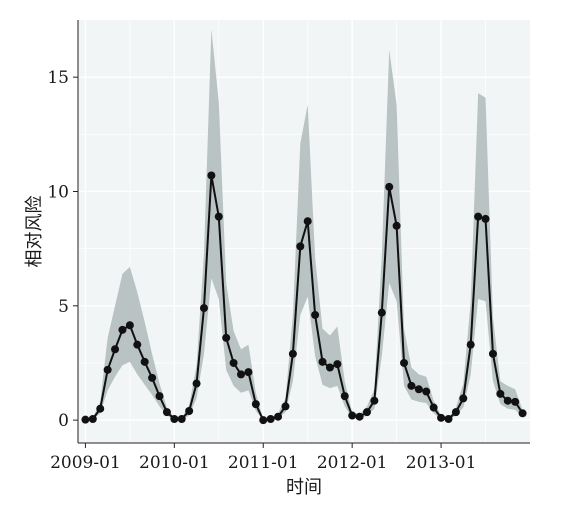 The width and height of the screenshot is (562, 506). What do you see at coordinates (85, 463) in the screenshot?
I see `x-tick-label: 2009-01` at bounding box center [85, 463].